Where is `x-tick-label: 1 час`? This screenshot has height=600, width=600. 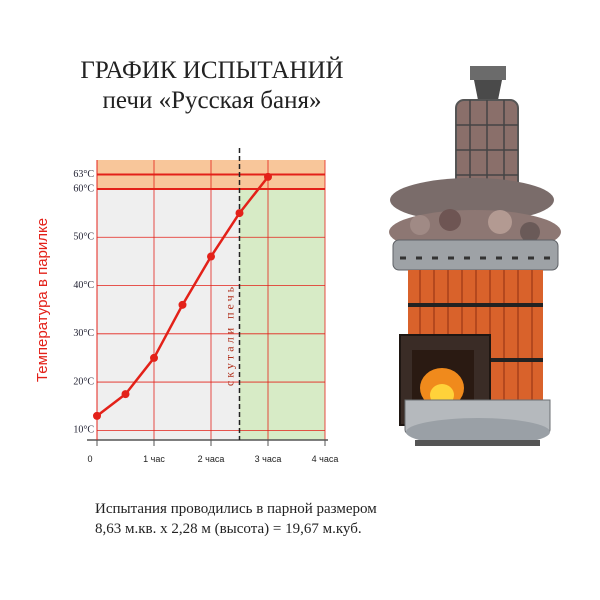
x-tick-label: 1 час is located at coordinates (154, 459).